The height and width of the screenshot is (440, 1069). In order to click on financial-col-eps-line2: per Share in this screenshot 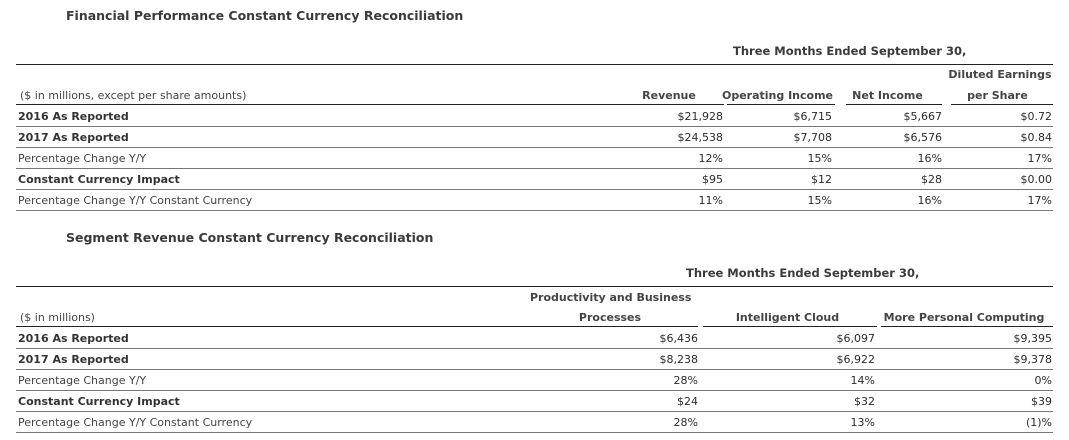, I will do `click(997, 95)`.